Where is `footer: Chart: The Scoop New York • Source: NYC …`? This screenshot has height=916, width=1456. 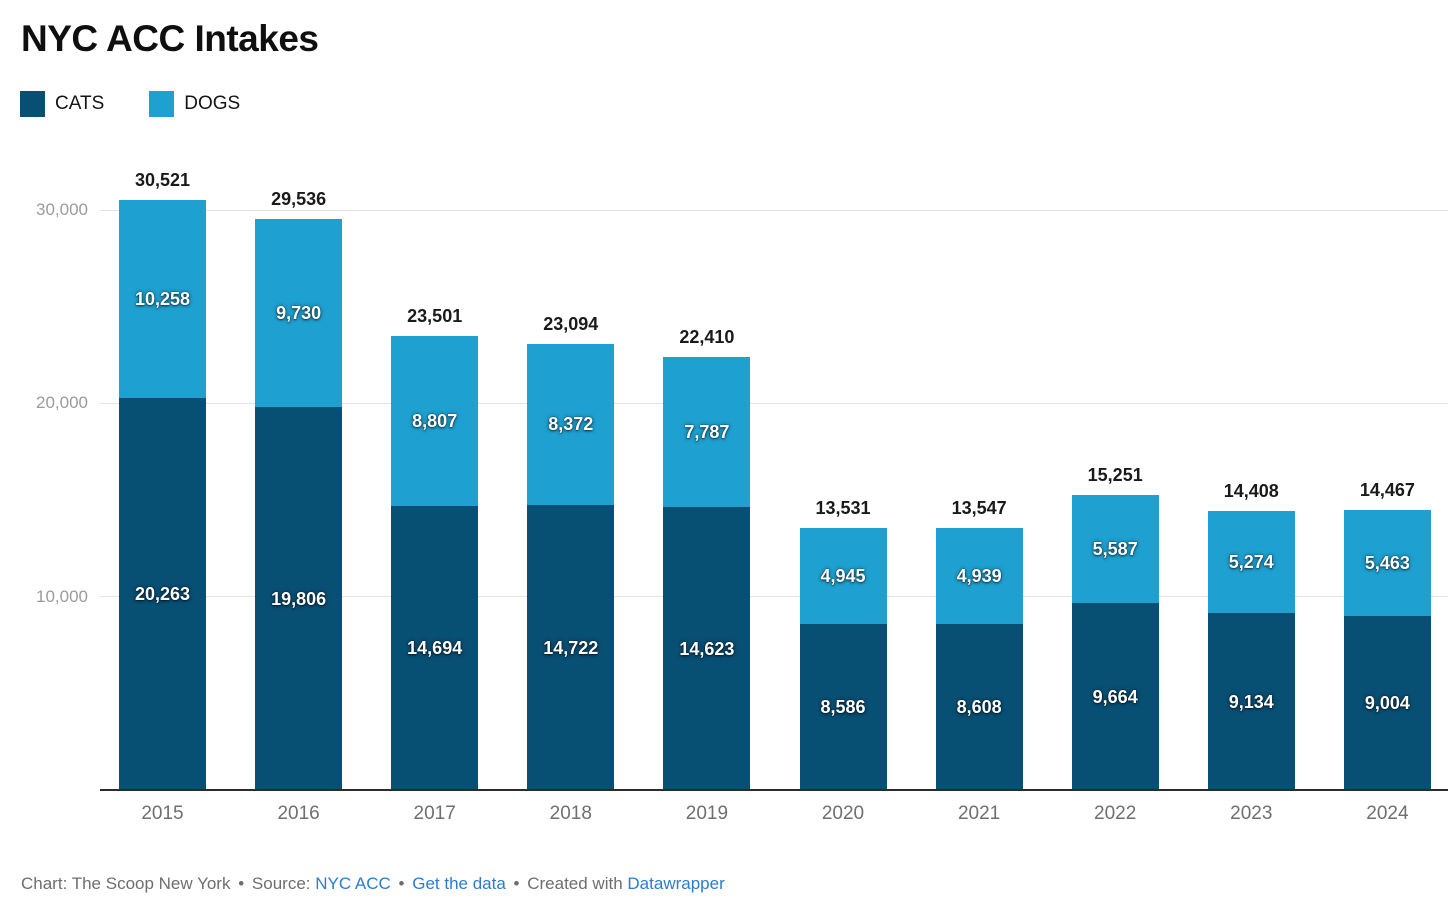
footer: Chart: The Scoop New York • Source: NYC … is located at coordinates (373, 884).